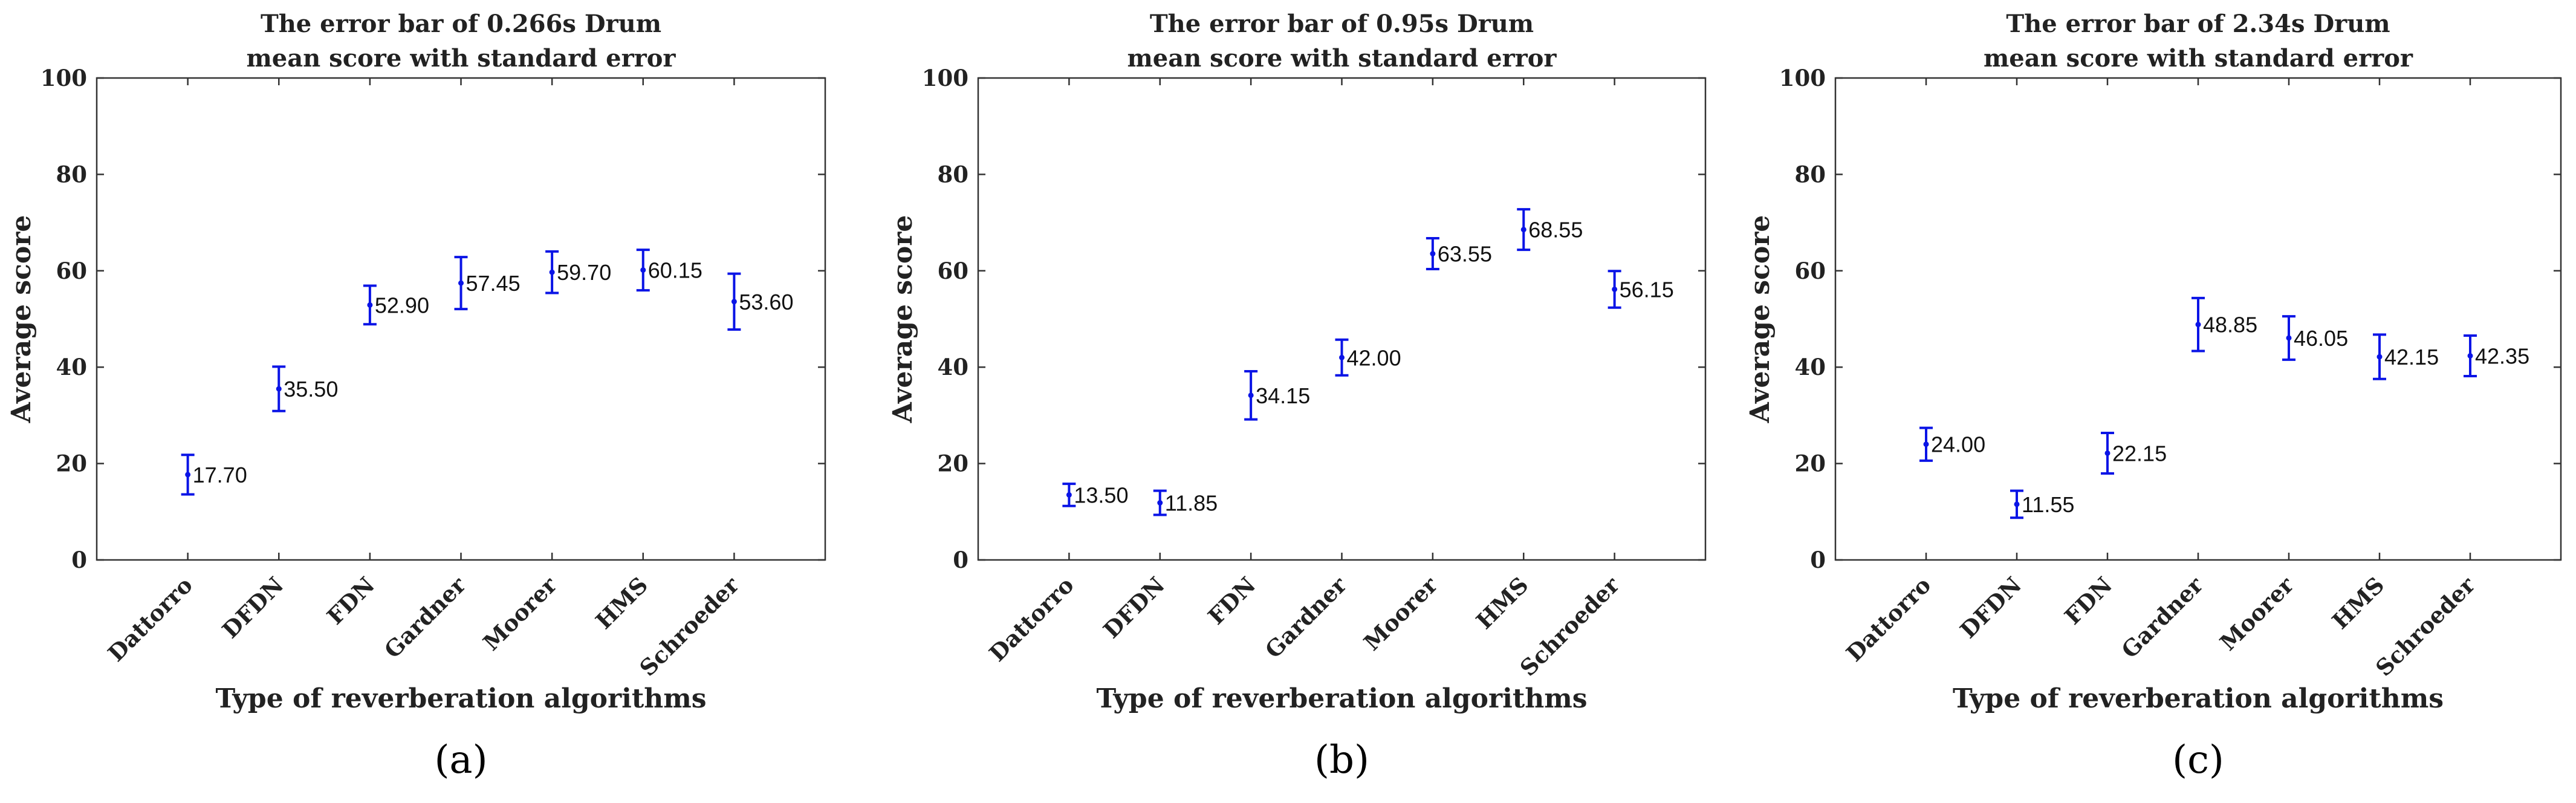  What do you see at coordinates (1556, 230) in the screenshot?
I see `data-label-hms: 68.55` at bounding box center [1556, 230].